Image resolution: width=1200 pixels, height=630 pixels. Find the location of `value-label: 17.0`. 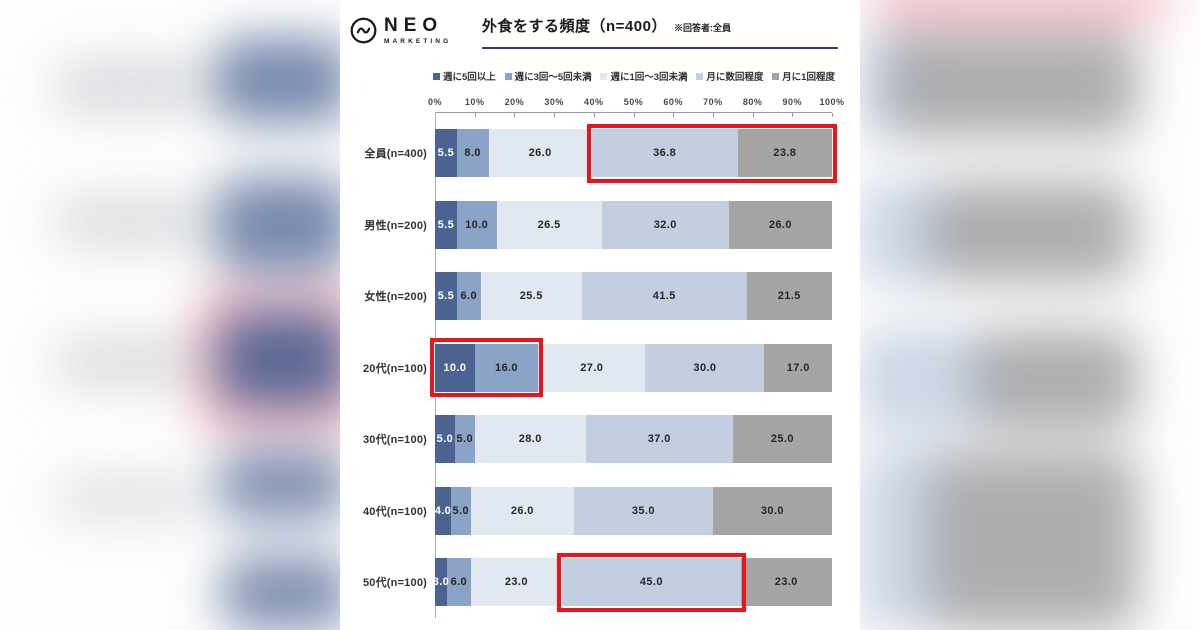

value-label: 17.0 is located at coordinates (798, 367).